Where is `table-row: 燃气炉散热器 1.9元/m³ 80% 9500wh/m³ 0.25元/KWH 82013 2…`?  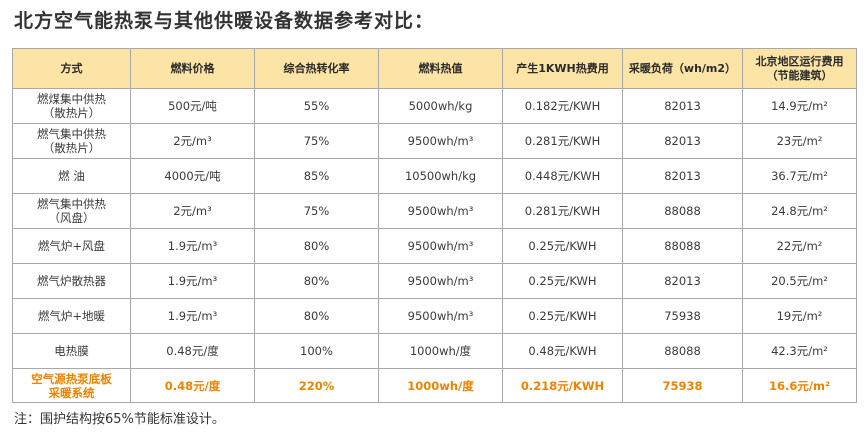
table-row: 燃气炉散热器 1.9元/m³ 80% 9500wh/m³ 0.25元/KWH 82013 2… is located at coordinates (434, 281).